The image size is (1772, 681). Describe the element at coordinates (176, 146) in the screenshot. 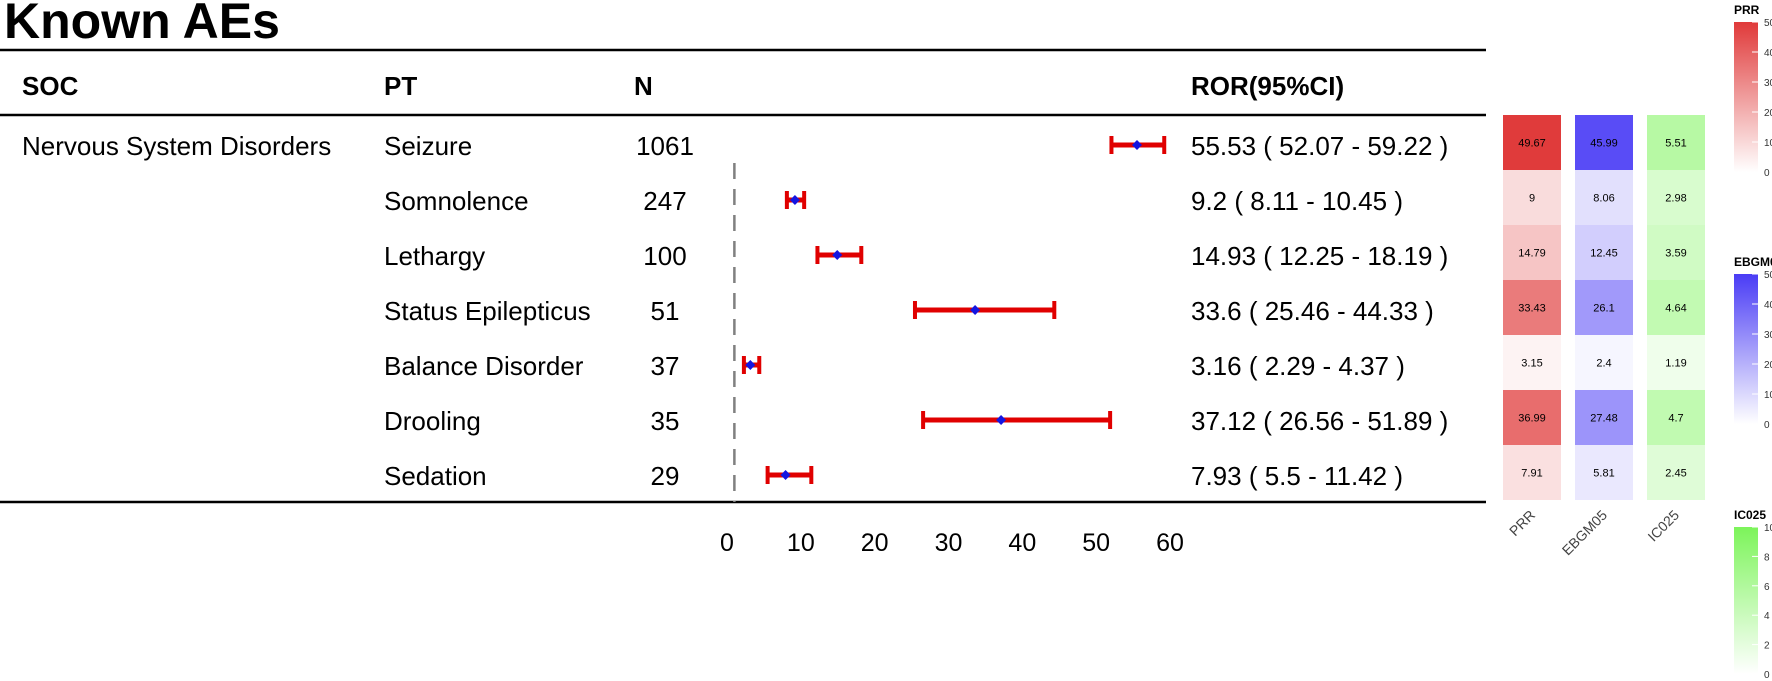

I see `soc-group-label: Nervous System Disorders` at that location.